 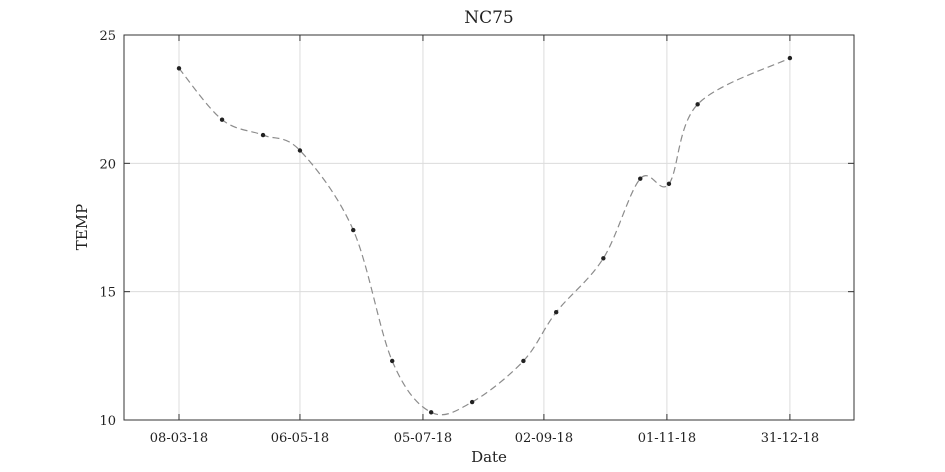 What do you see at coordinates (107, 164) in the screenshot?
I see `y-tick-label: 20` at bounding box center [107, 164].